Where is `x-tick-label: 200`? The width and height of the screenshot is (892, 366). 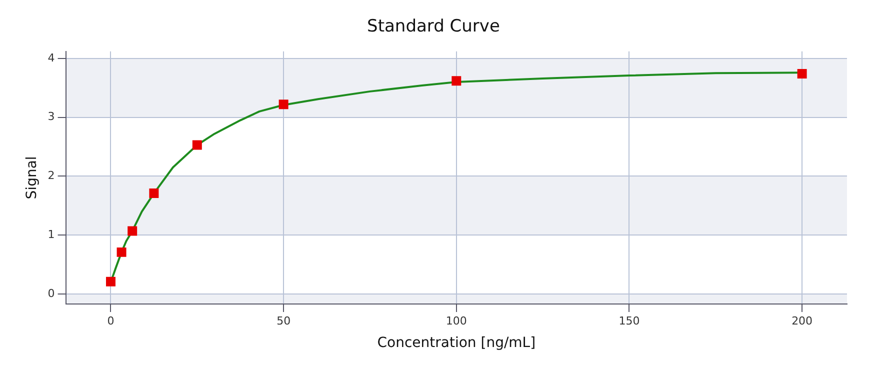 x-tick-label: 200 is located at coordinates (802, 321).